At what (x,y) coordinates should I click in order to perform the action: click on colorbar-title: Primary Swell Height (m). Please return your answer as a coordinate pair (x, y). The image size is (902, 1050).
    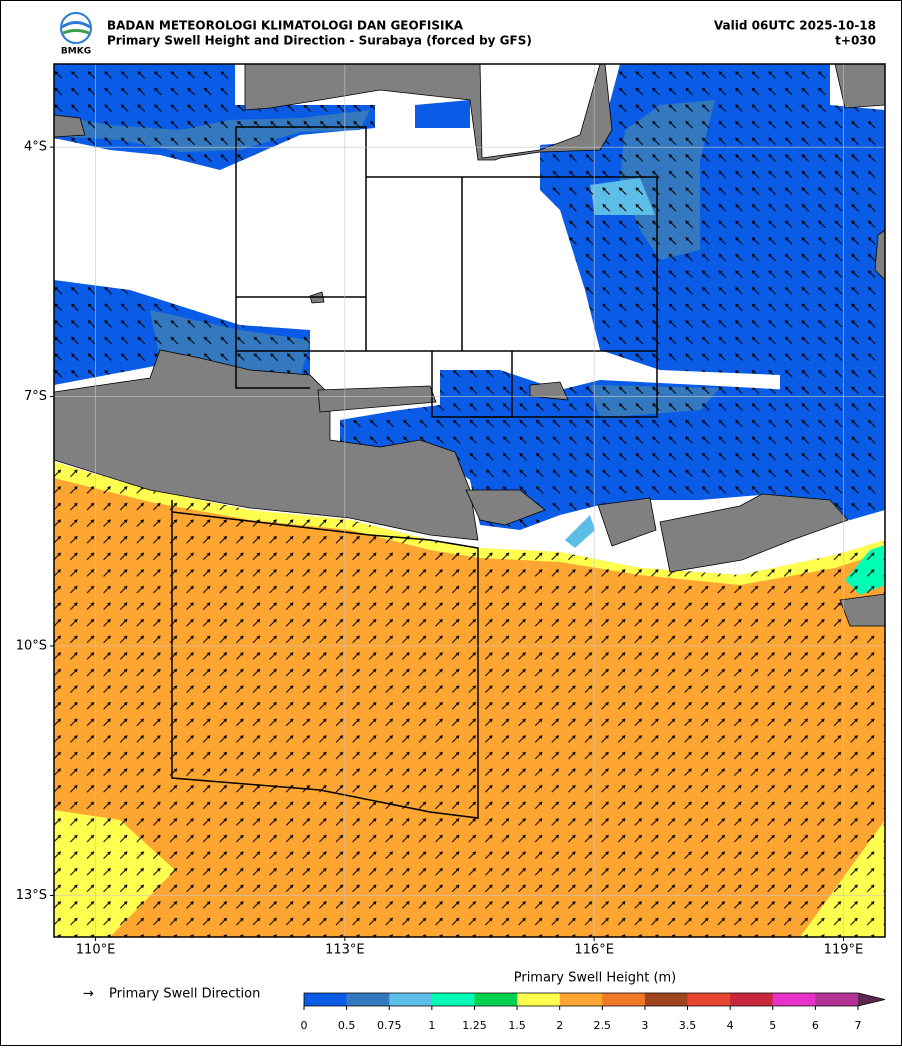
    Looking at the image, I should click on (595, 978).